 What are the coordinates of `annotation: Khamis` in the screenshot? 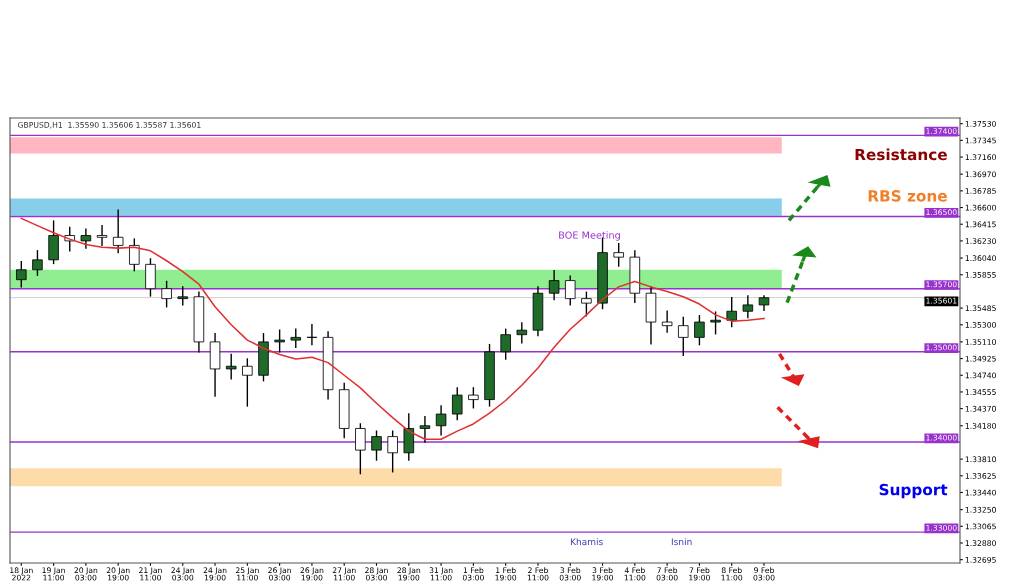 It's located at (586, 542).